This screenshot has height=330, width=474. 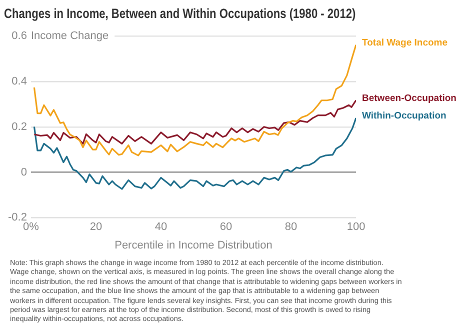 I want to click on x-tick-label: 60, so click(x=226, y=227).